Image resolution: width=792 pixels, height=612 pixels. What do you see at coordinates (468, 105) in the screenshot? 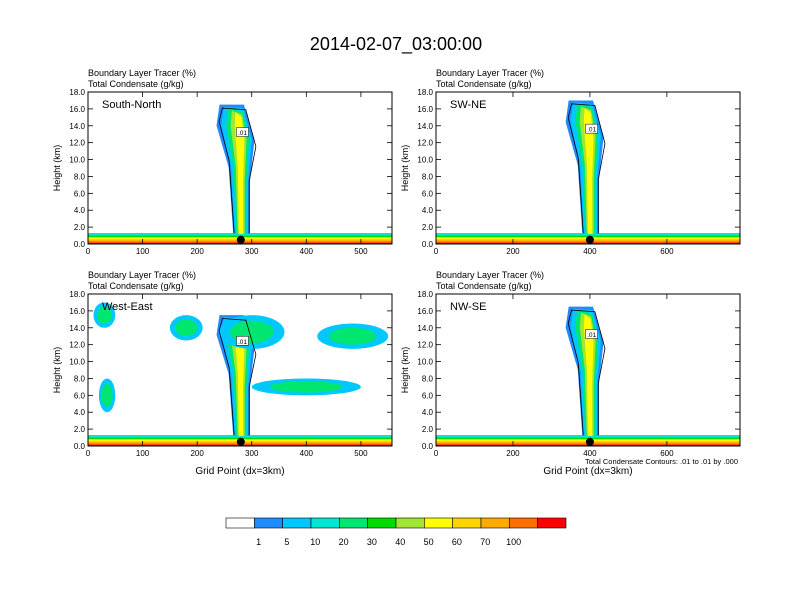
I see `panel-name: SW-NE` at bounding box center [468, 105].